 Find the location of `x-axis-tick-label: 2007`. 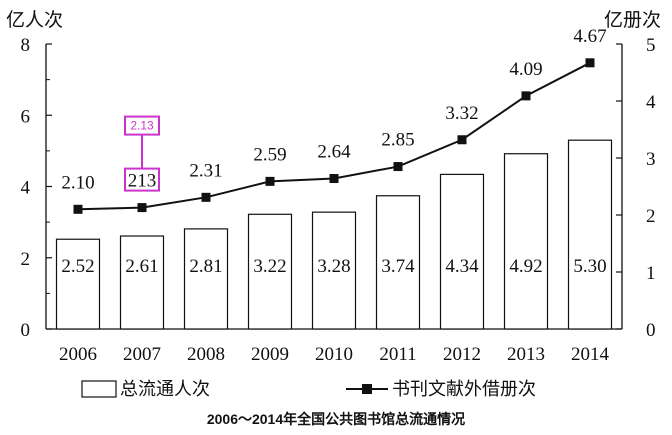

x-axis-tick-label: 2007 is located at coordinates (142, 354).